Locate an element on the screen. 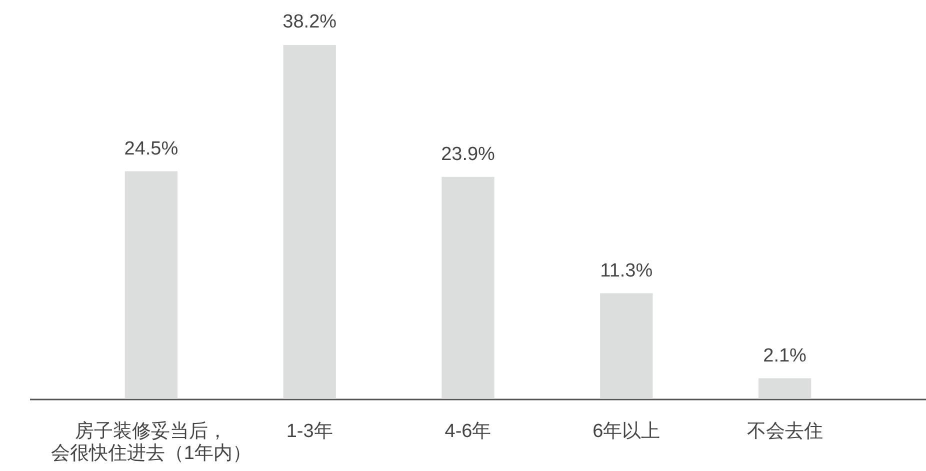 Image resolution: width=926 pixels, height=471 pixels. x-tick-label: 4-6年 is located at coordinates (468, 431).